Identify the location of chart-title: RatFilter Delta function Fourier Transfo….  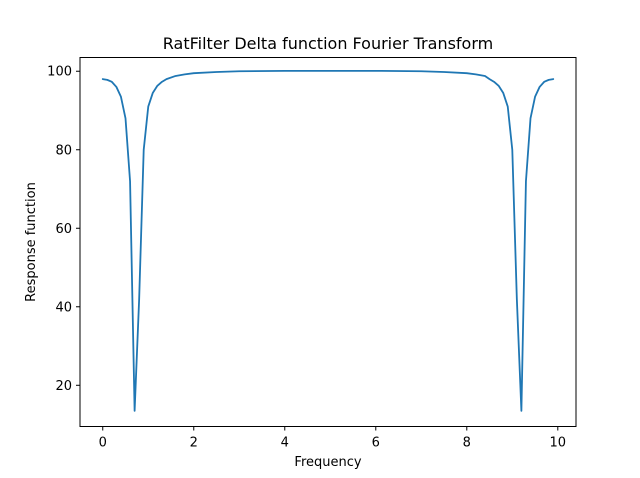
(328, 43).